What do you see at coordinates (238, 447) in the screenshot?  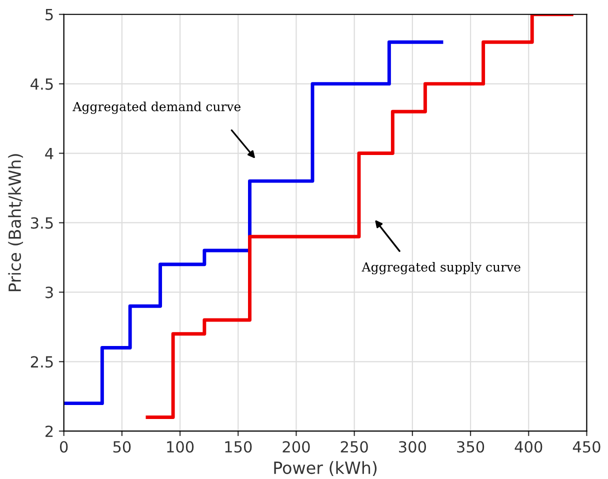 I see `x-tick-label: 150` at bounding box center [238, 447].